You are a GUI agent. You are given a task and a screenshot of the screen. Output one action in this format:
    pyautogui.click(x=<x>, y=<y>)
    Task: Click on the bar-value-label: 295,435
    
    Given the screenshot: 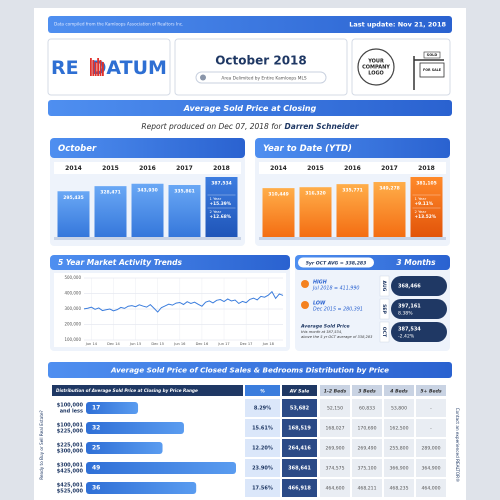 What is the action you would take?
    pyautogui.click(x=73, y=198)
    